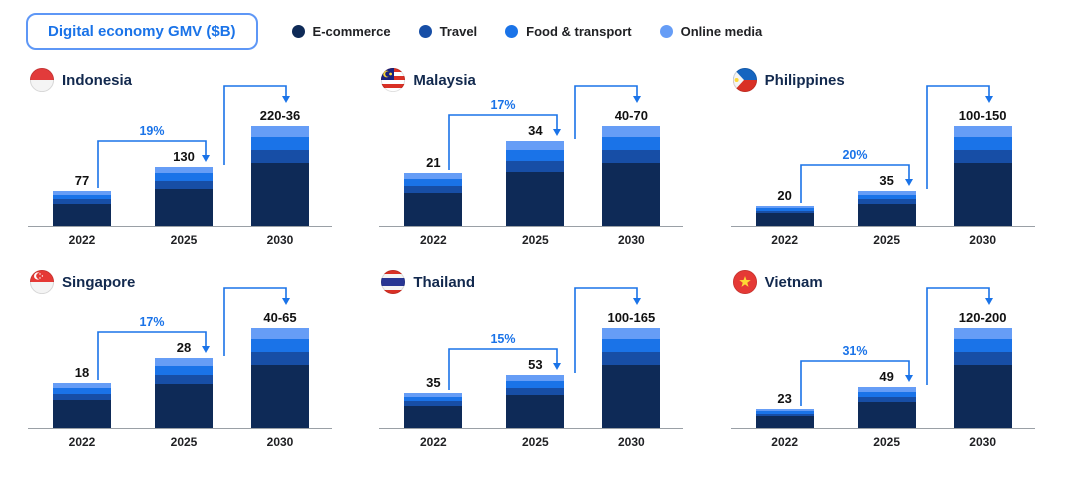 The image size is (1080, 477). I want to click on bar-vietnam-2030, so click(982, 378).